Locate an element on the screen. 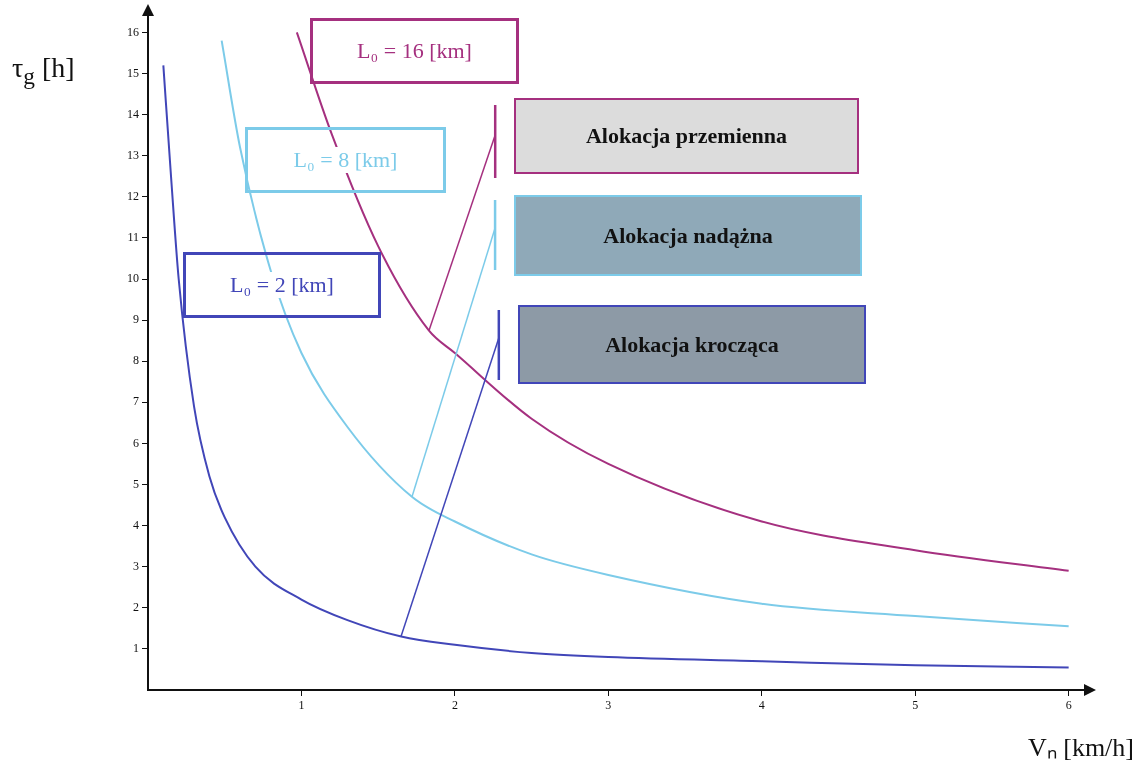 This screenshot has height=770, width=1146. y-axis-title: τ$_{g}$ [h] is located at coordinates (43, 71).